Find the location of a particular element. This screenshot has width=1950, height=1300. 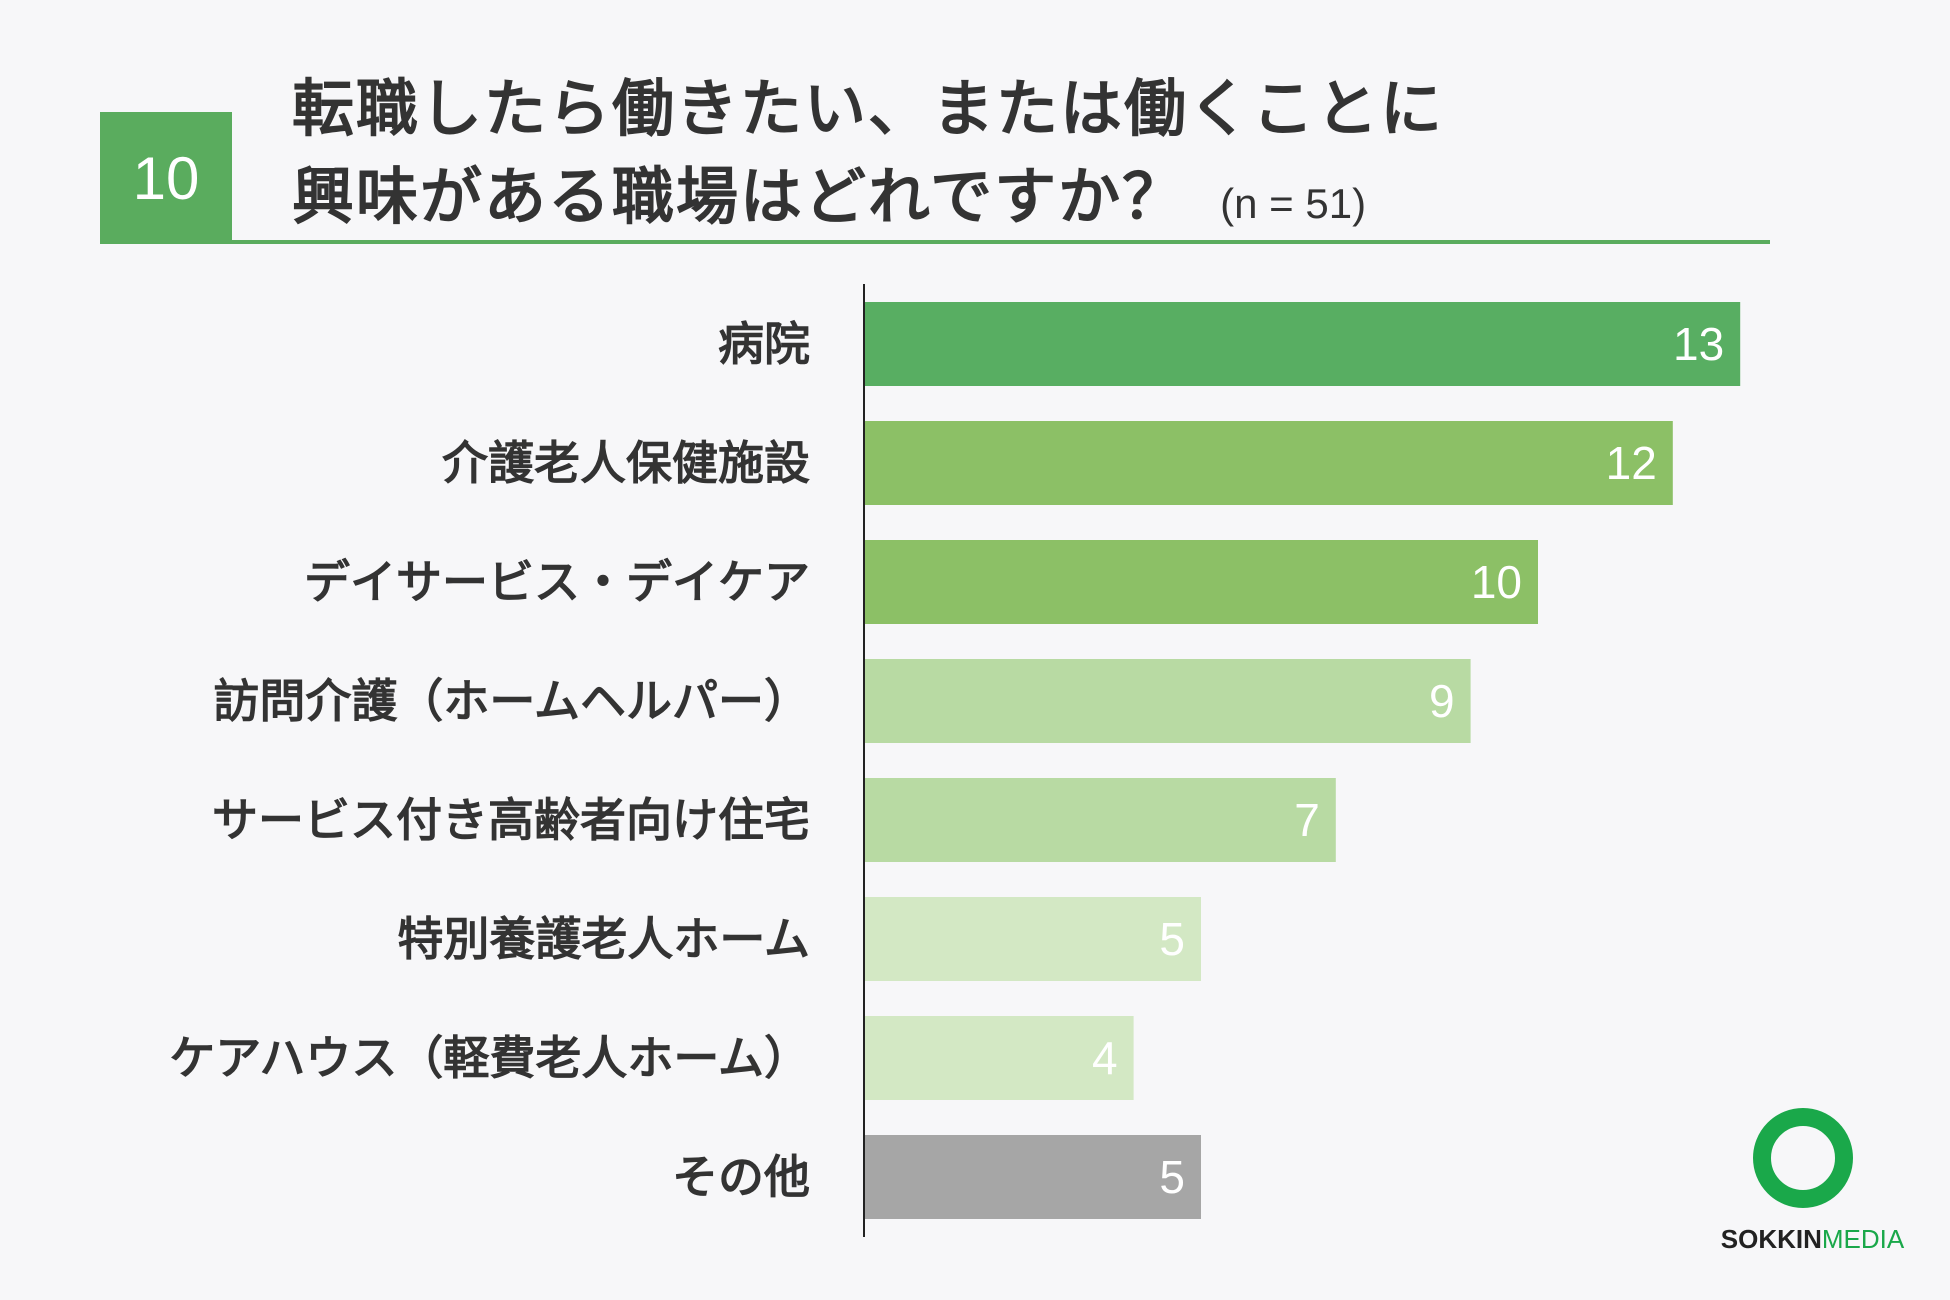

logo-text: SOKKINMEDIA is located at coordinates (1812, 1239).